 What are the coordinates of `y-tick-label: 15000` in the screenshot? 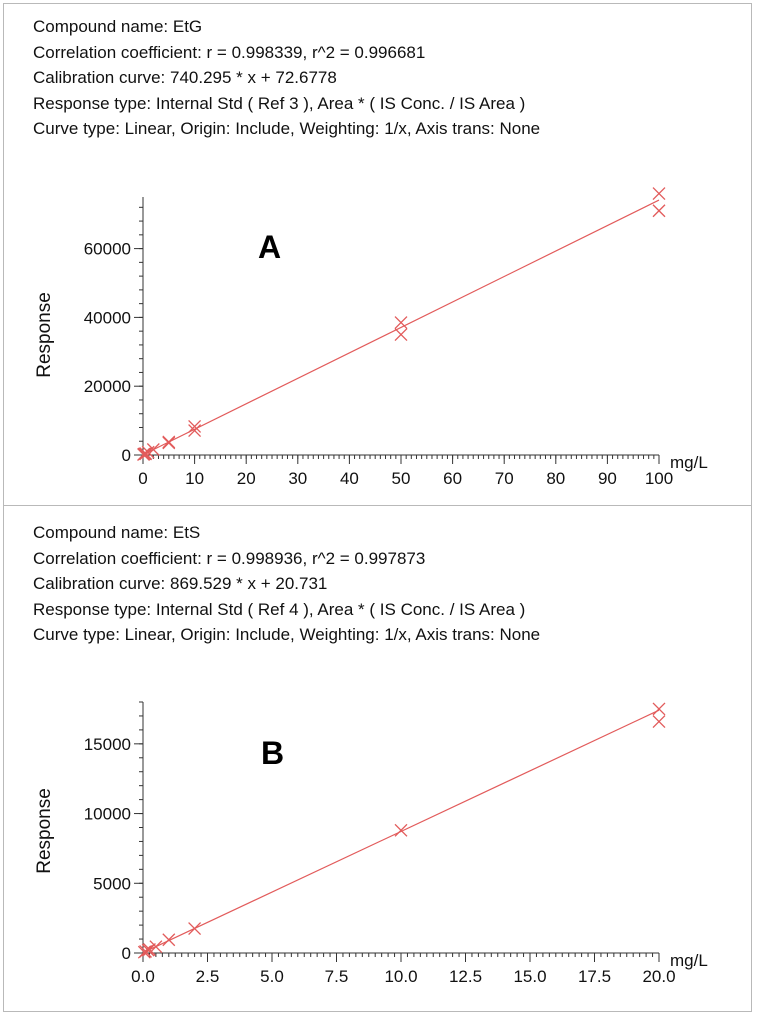 It's located at (107, 744).